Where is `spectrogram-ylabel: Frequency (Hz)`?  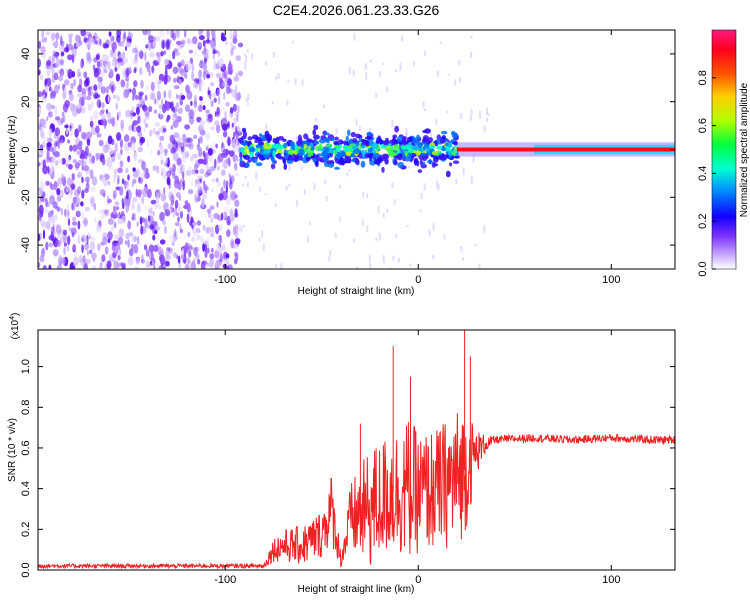
spectrogram-ylabel: Frequency (Hz) is located at coordinates (12, 150).